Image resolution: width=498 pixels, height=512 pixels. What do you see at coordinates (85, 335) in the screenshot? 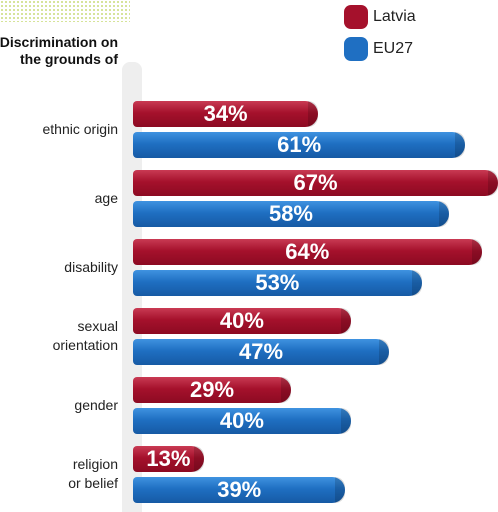
I see `category-label-sexual-orientation: sexual orientation` at bounding box center [85, 335].